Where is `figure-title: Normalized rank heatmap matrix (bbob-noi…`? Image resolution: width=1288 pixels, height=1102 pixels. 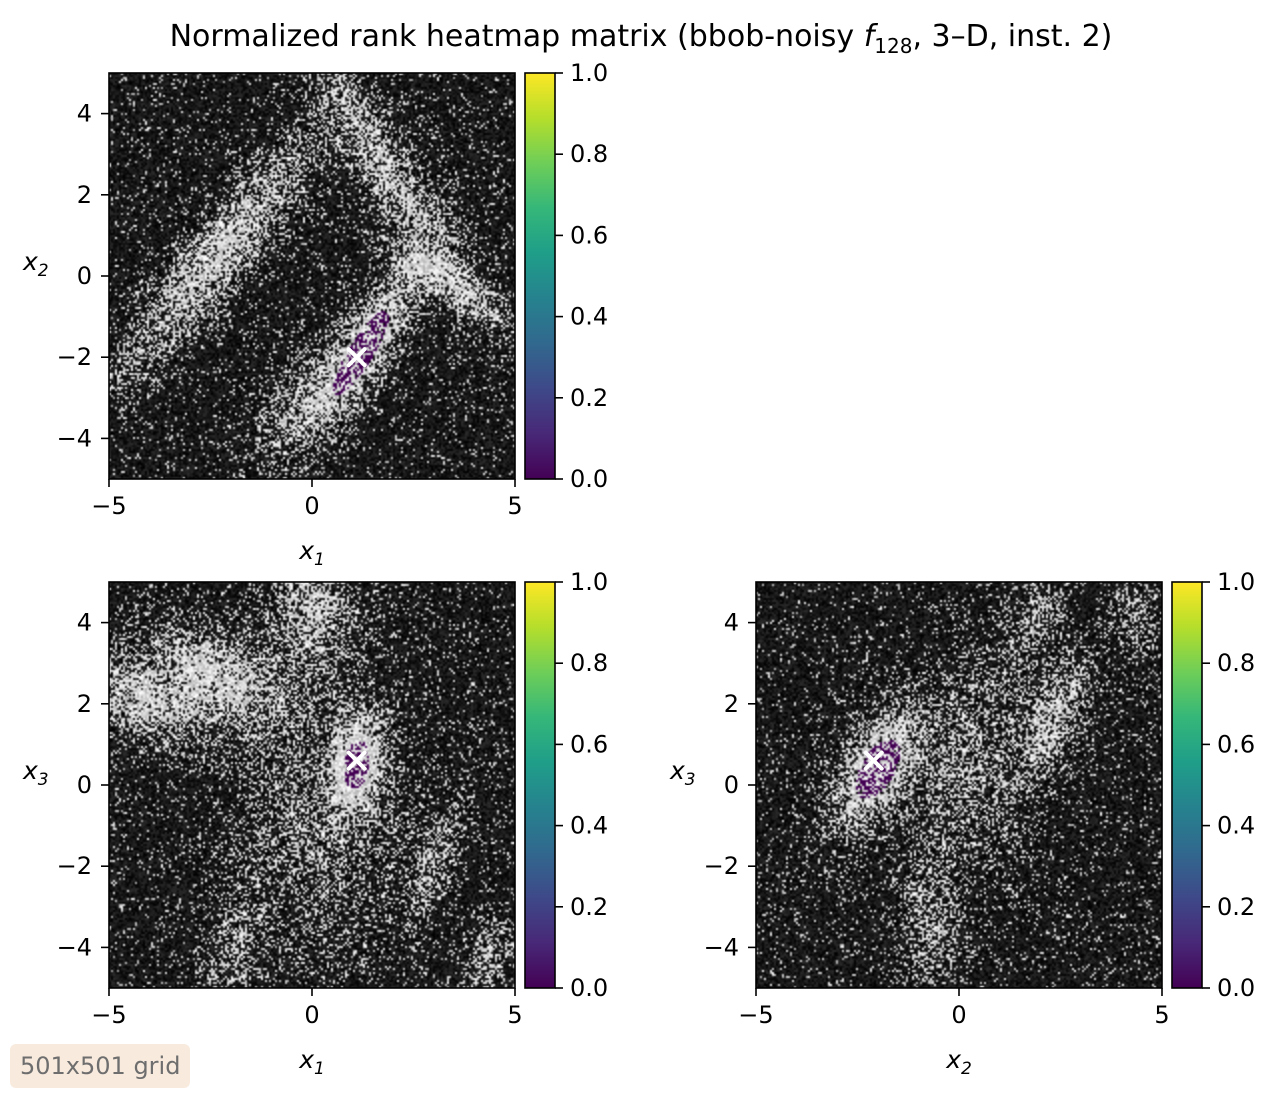 figure-title: Normalized rank heatmap matrix (bbob-noi… is located at coordinates (641, 38).